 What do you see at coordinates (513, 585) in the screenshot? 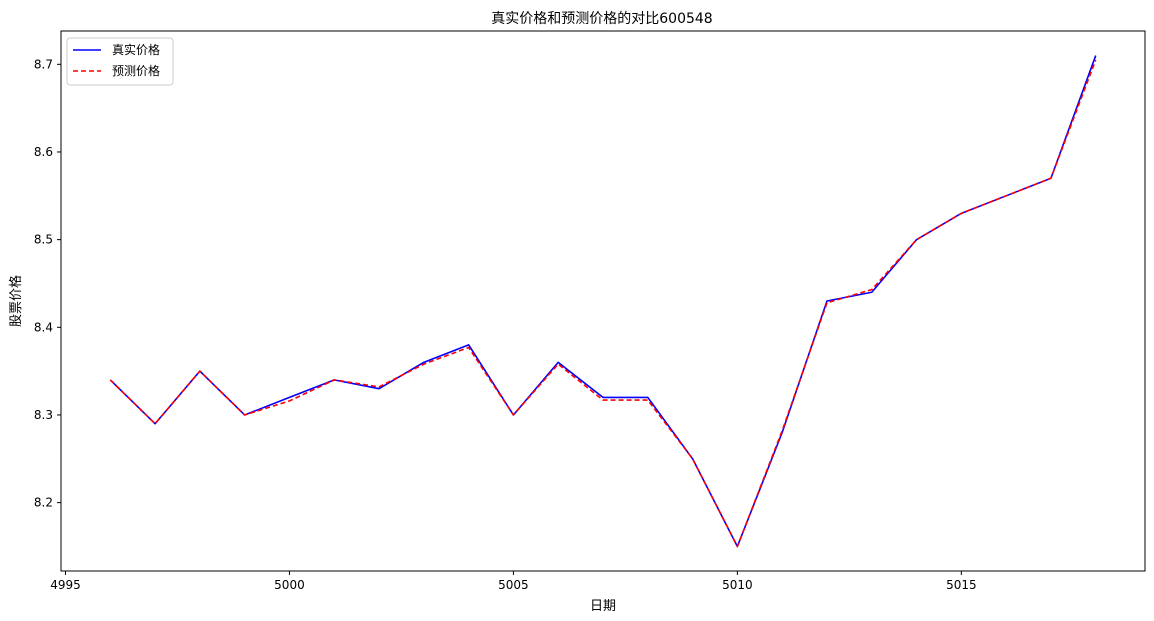
I see `x-tick-label: 5005` at bounding box center [513, 585].